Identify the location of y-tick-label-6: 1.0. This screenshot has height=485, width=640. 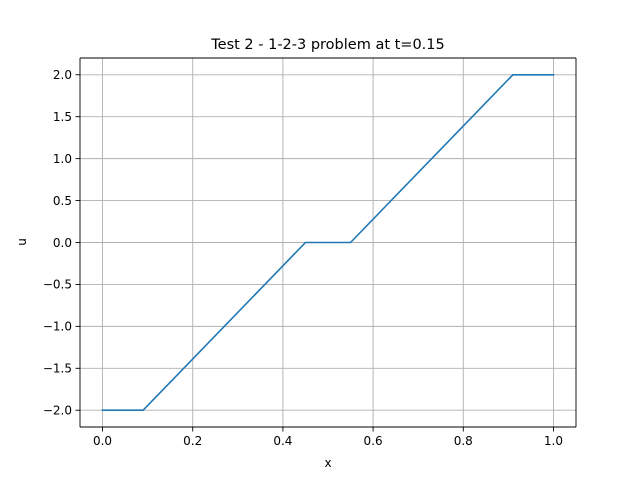
(62, 159).